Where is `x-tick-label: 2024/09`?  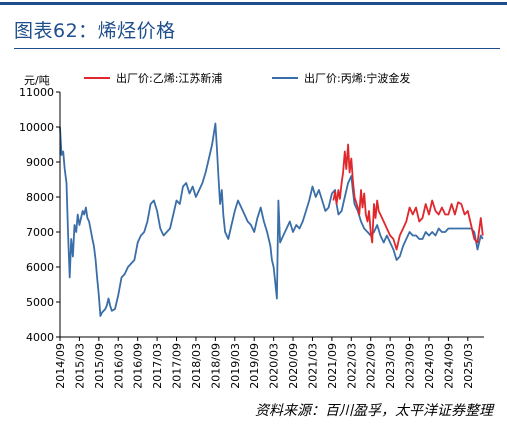
x-tick-label: 2024/09 is located at coordinates (448, 366).